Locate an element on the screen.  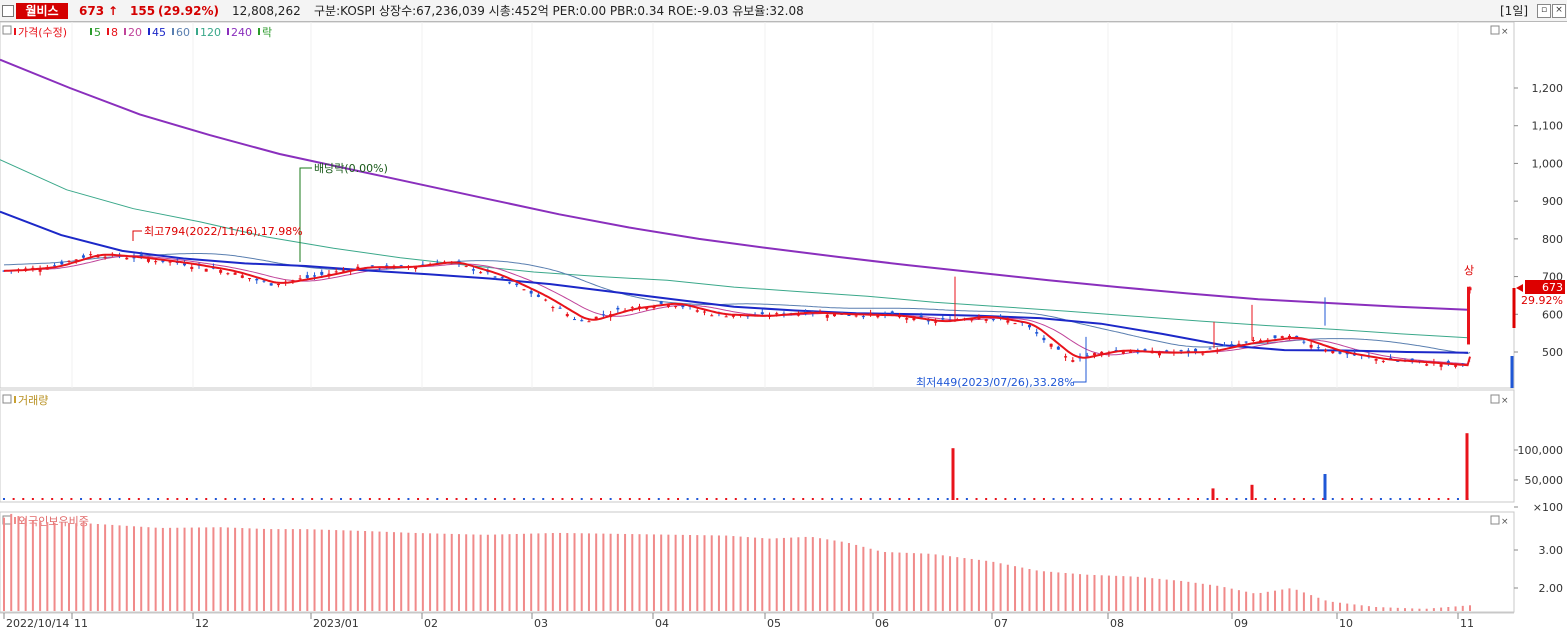
stock-name-badge: 월비스 is located at coordinates (42, 11).